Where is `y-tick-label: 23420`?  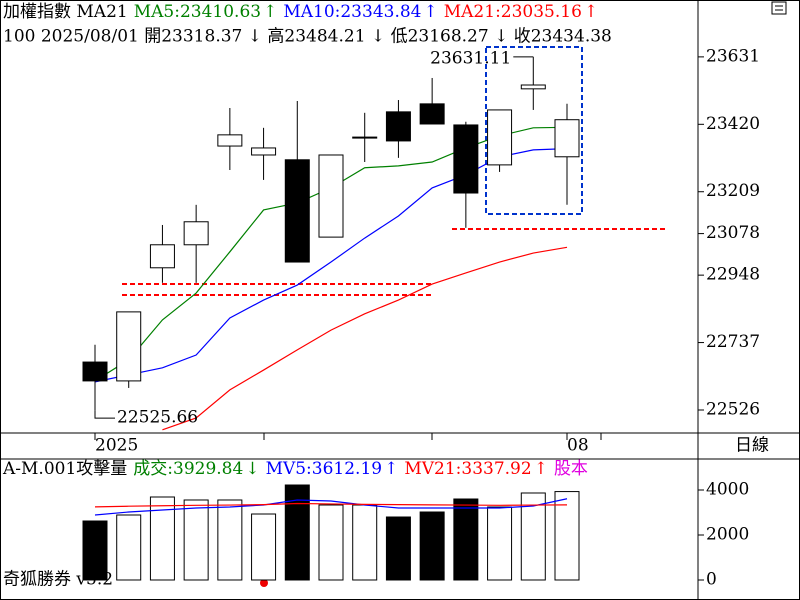
y-tick-label: 23420 is located at coordinates (733, 124).